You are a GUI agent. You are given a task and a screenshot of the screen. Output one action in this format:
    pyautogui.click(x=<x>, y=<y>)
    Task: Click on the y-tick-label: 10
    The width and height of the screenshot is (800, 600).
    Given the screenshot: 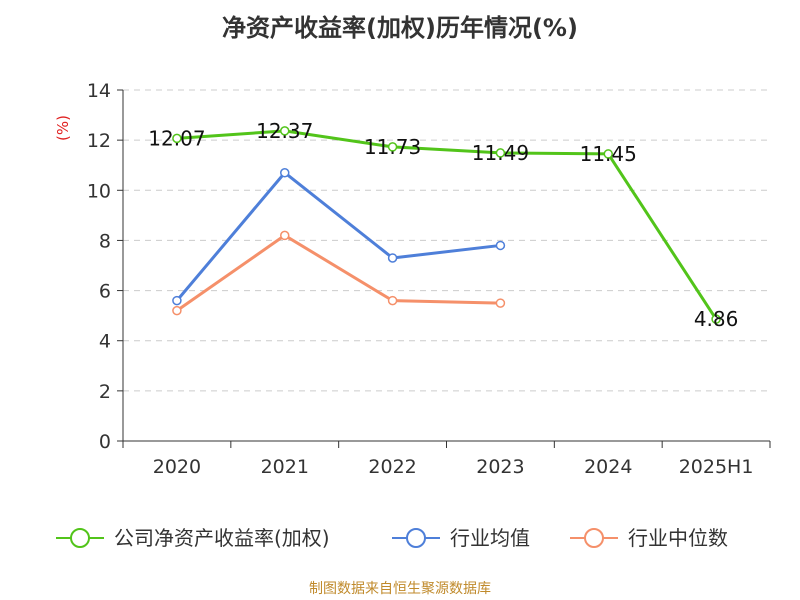 What is the action you would take?
    pyautogui.click(x=99, y=191)
    